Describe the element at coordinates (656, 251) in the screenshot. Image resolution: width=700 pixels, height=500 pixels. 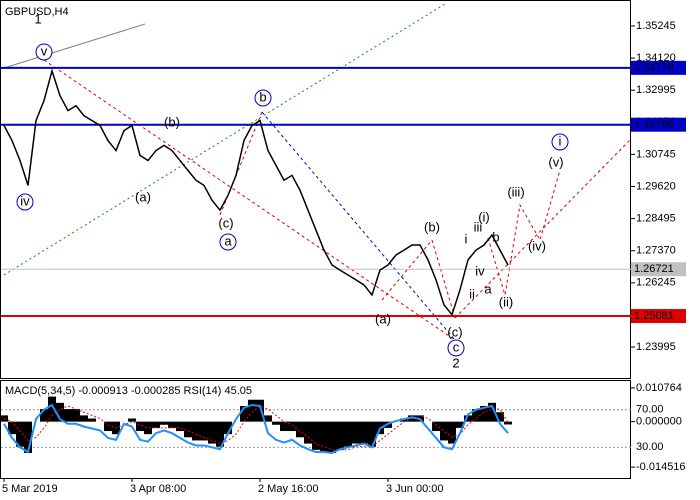
I see `y-tick-label: 1.27370` at that location.